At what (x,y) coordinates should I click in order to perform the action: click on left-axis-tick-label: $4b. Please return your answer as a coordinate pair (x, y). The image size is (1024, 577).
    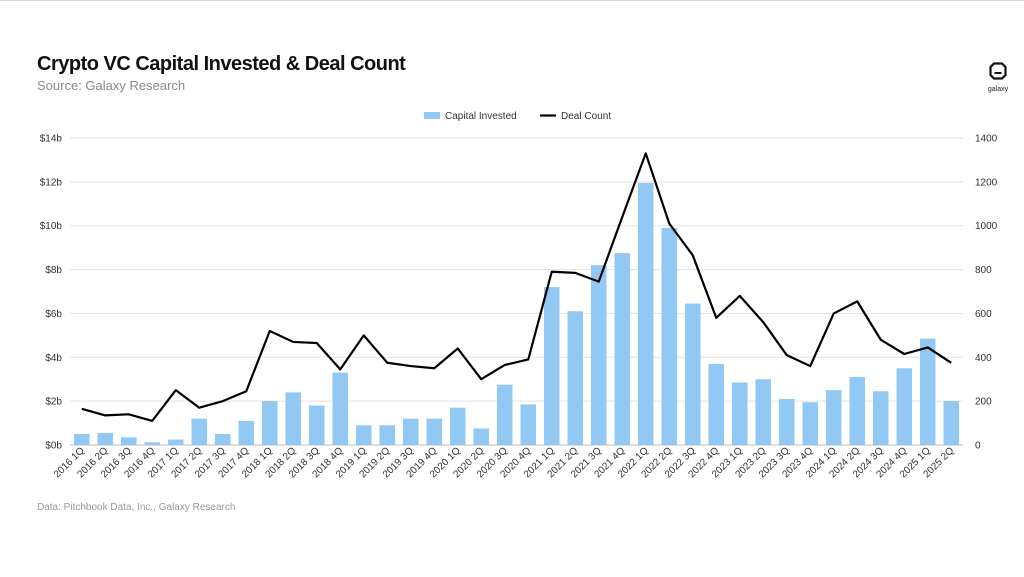
    Looking at the image, I should click on (53, 358).